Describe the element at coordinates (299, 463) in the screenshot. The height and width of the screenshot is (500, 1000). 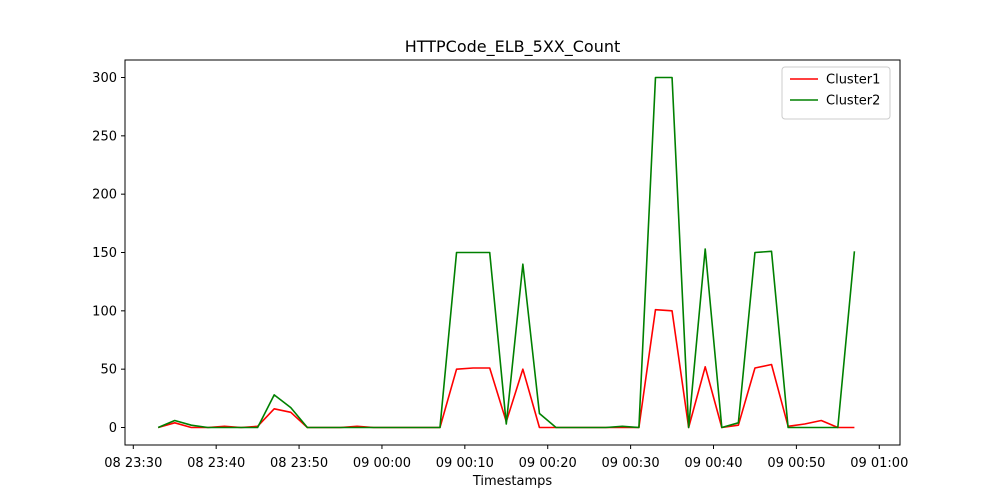
I see `x-tick-label: 08 23:50` at that location.